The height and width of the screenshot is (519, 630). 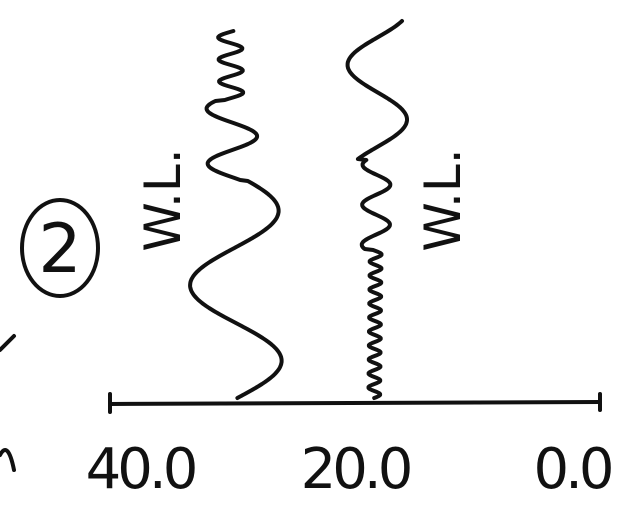 What do you see at coordinates (8, 403) in the screenshot?
I see `stray-stroke` at bounding box center [8, 403].